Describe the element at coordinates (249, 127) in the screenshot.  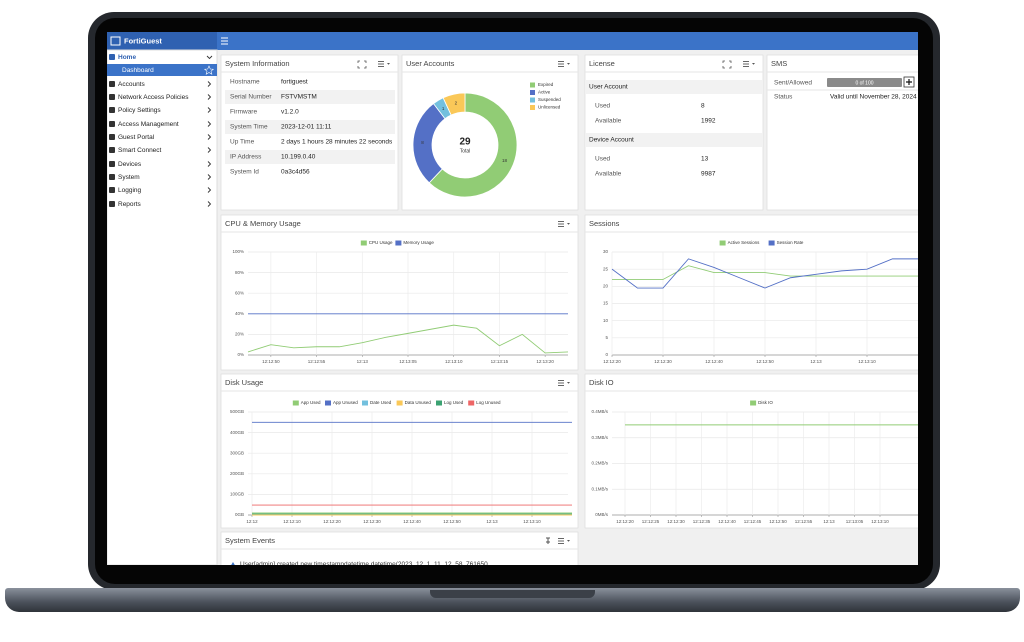
I see `row-label: System Time` at that location.